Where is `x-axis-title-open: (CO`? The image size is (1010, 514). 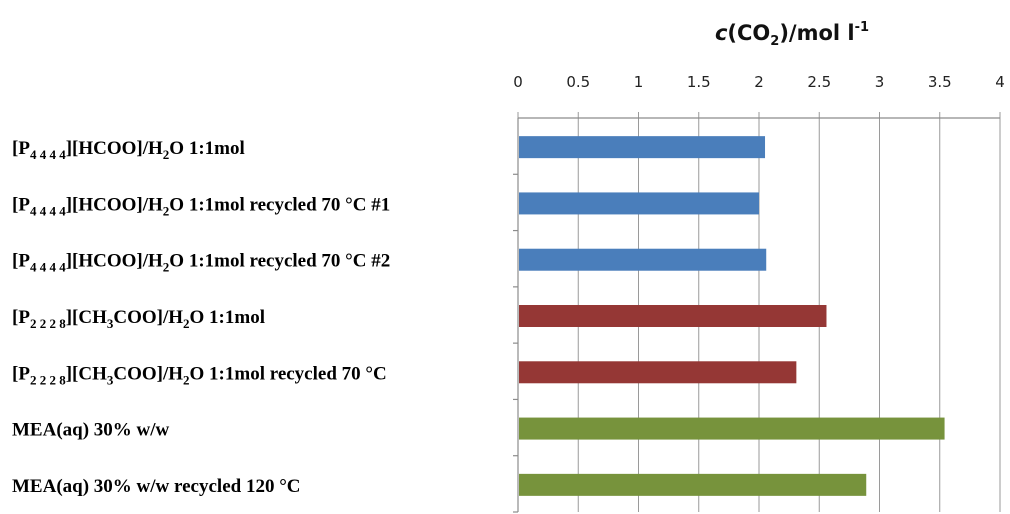 x-axis-title-open: (CO is located at coordinates (748, 33).